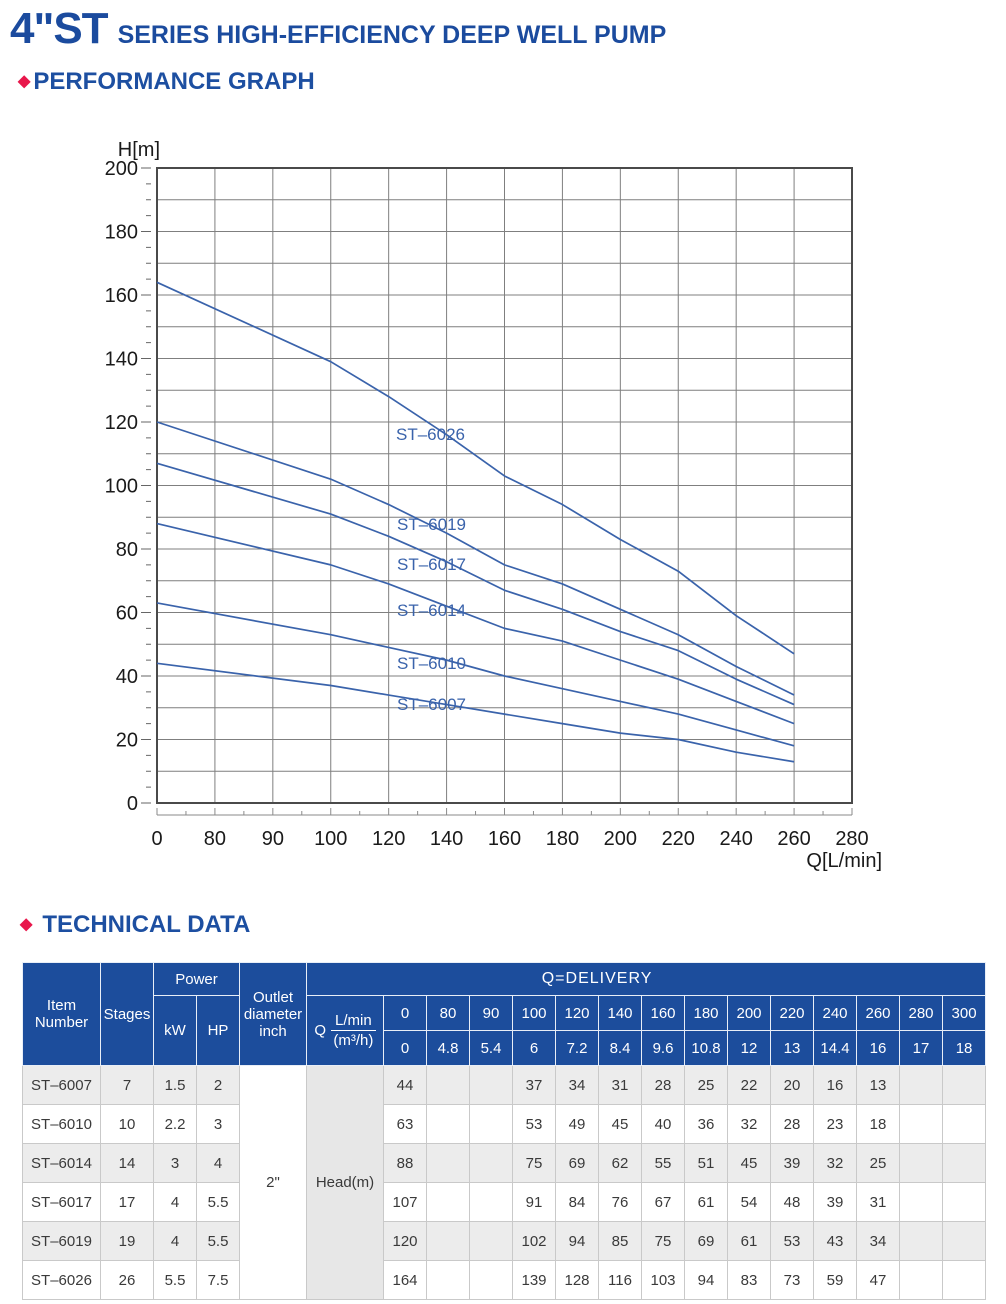 This screenshot has height=1304, width=1006. Describe the element at coordinates (577, 1013) in the screenshot. I see `delivery-lmin-header-cell: 120` at that location.